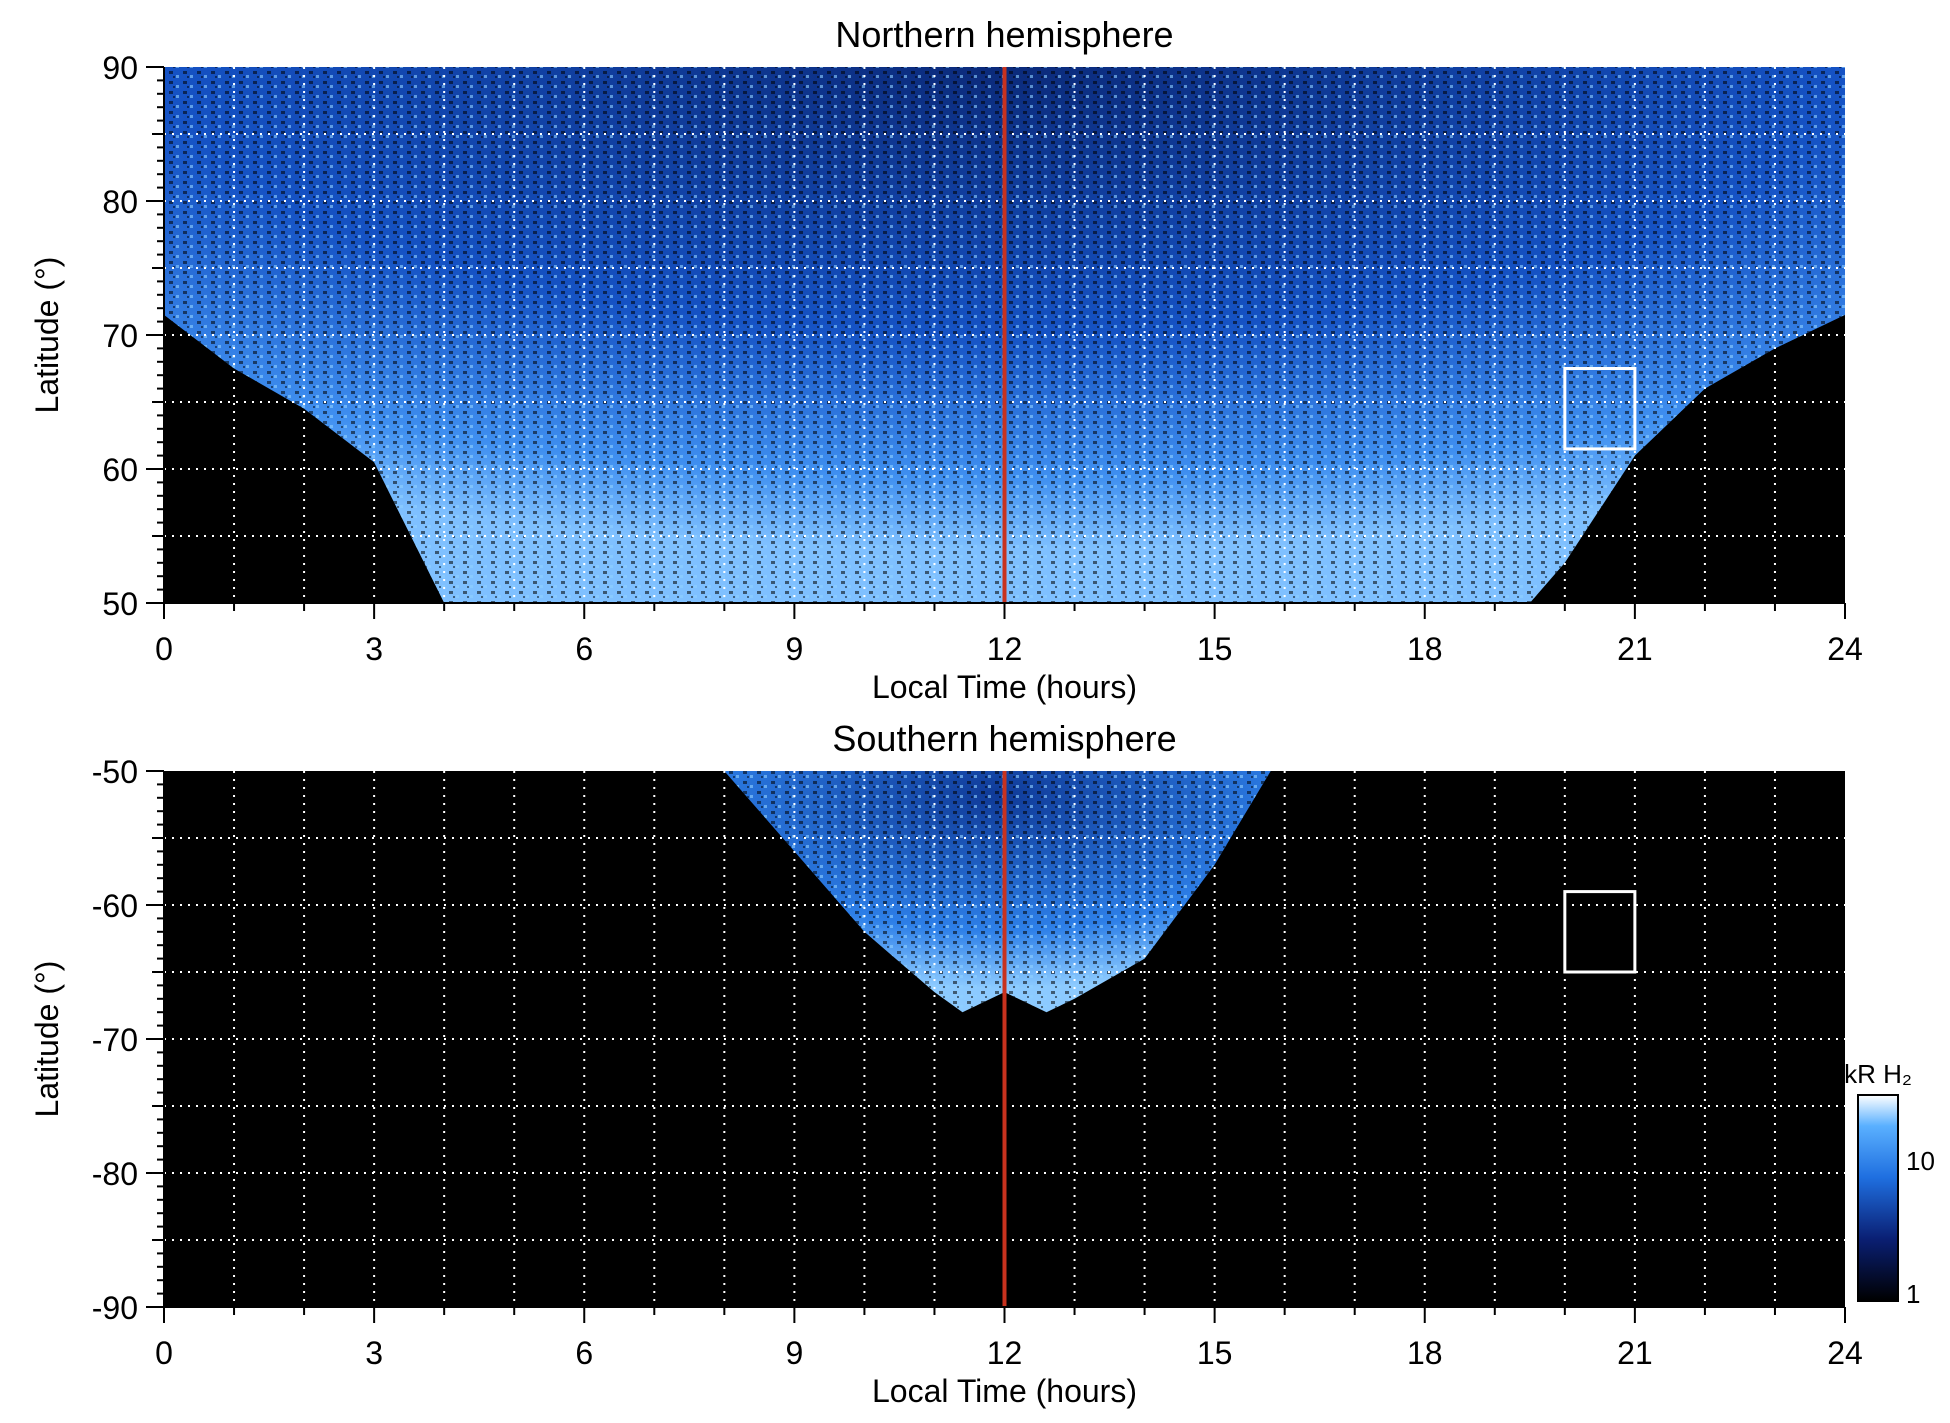 The height and width of the screenshot is (1423, 1950). What do you see at coordinates (1878, 1074) in the screenshot?
I see `colorbar-label: kR H₂` at bounding box center [1878, 1074].